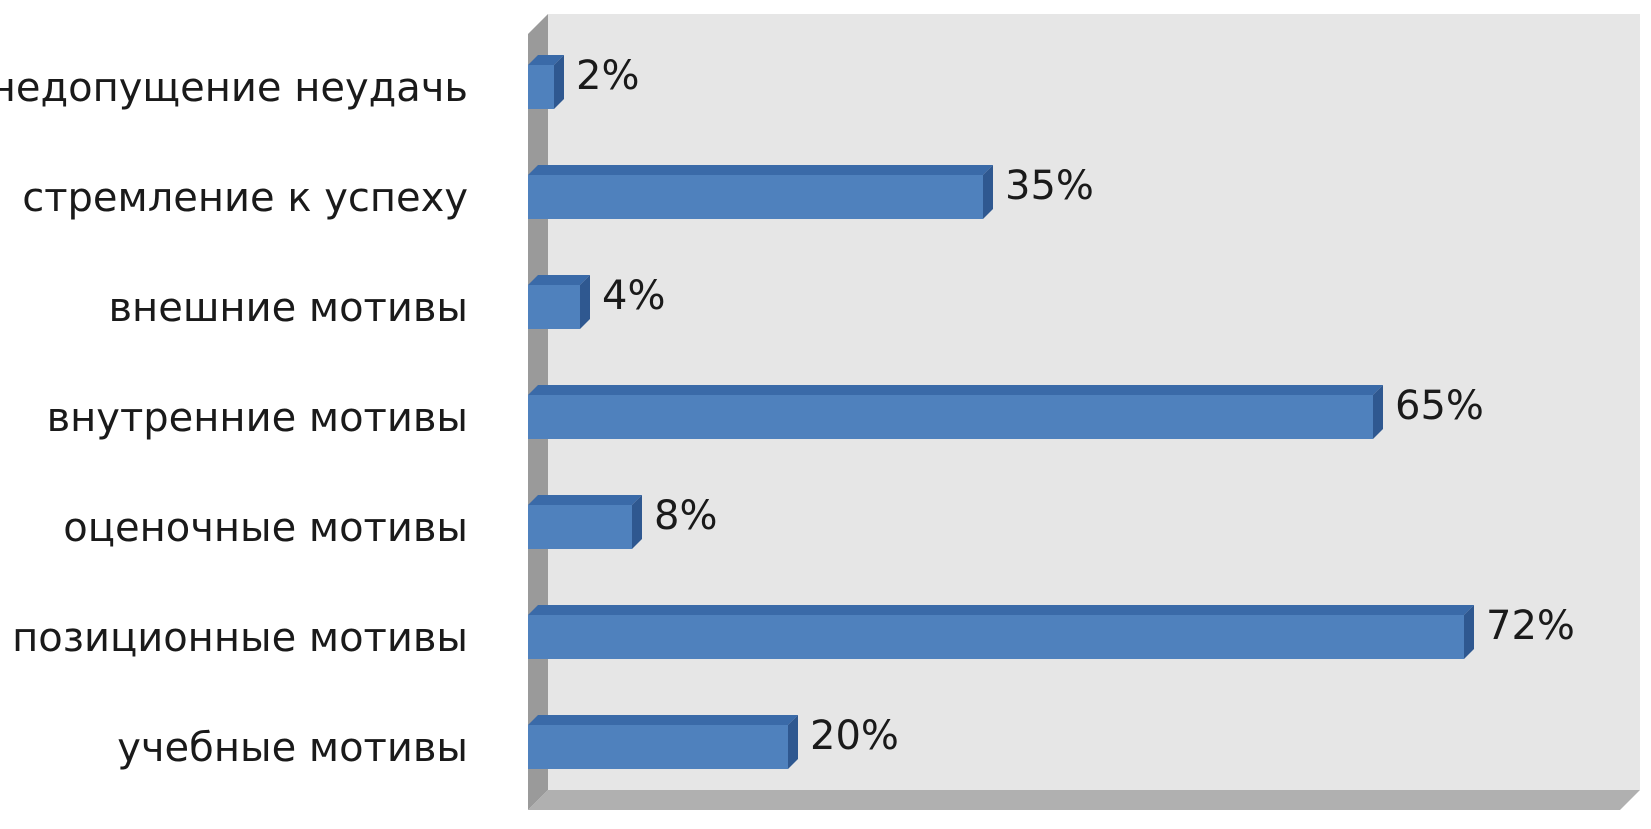 Image resolution: width=1651 pixels, height=829 pixels. I want to click on value-label: 65%, so click(1439, 406).